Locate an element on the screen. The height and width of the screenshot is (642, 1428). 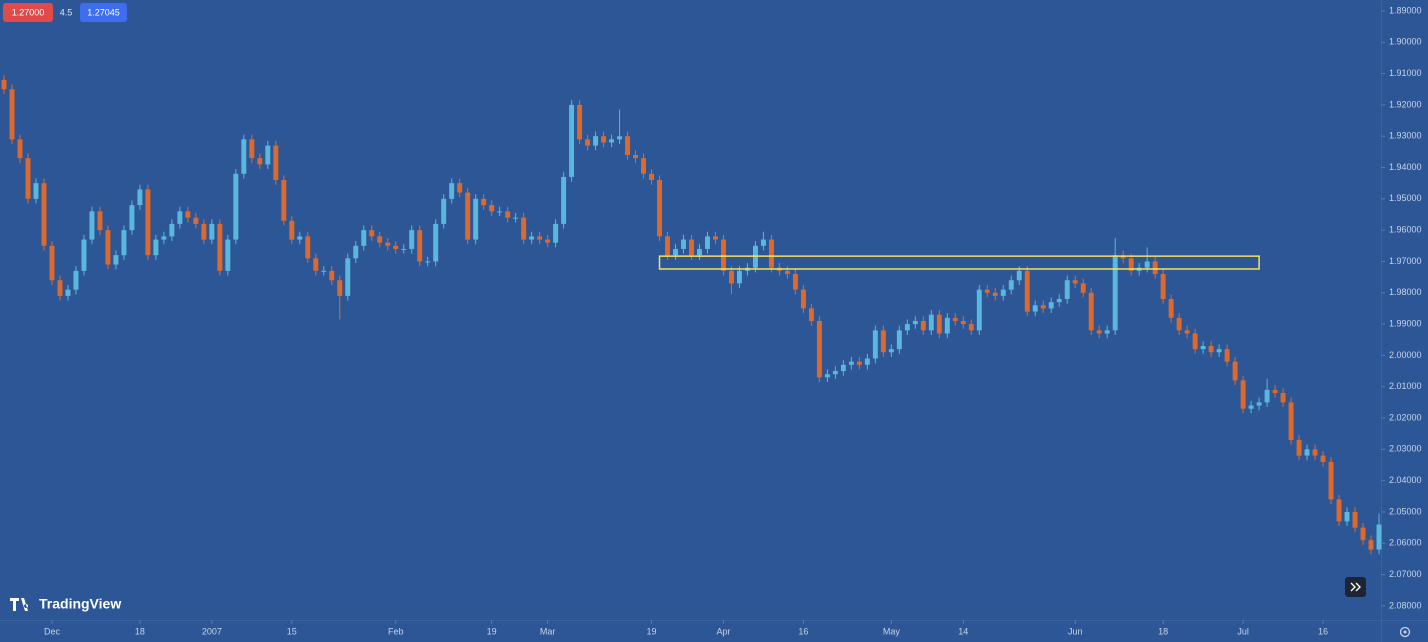
trade-widget: 1.27000 4.5 1.27045 is located at coordinates (65, 12).